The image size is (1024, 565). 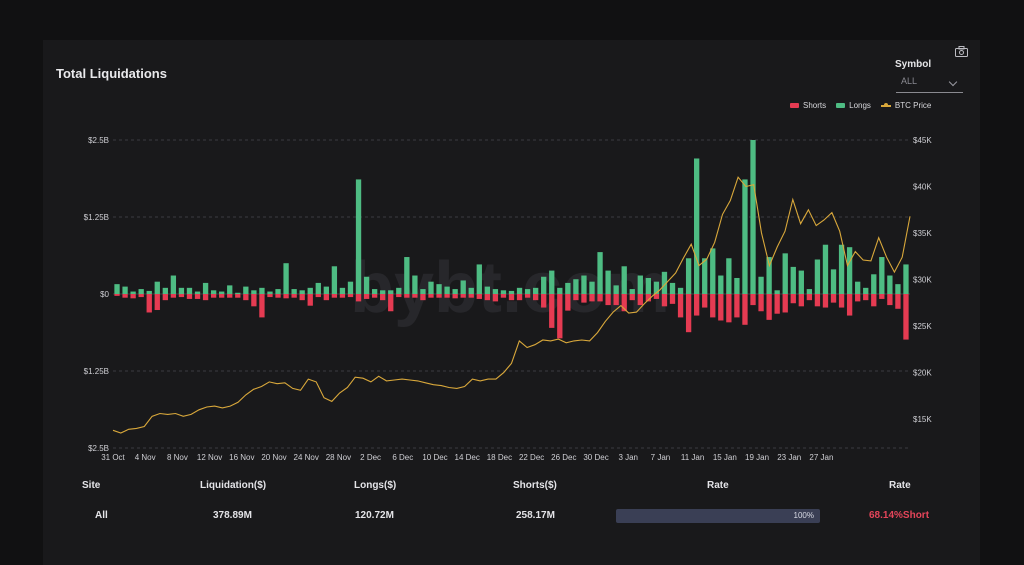 I want to click on camera-icon, so click(x=961, y=51).